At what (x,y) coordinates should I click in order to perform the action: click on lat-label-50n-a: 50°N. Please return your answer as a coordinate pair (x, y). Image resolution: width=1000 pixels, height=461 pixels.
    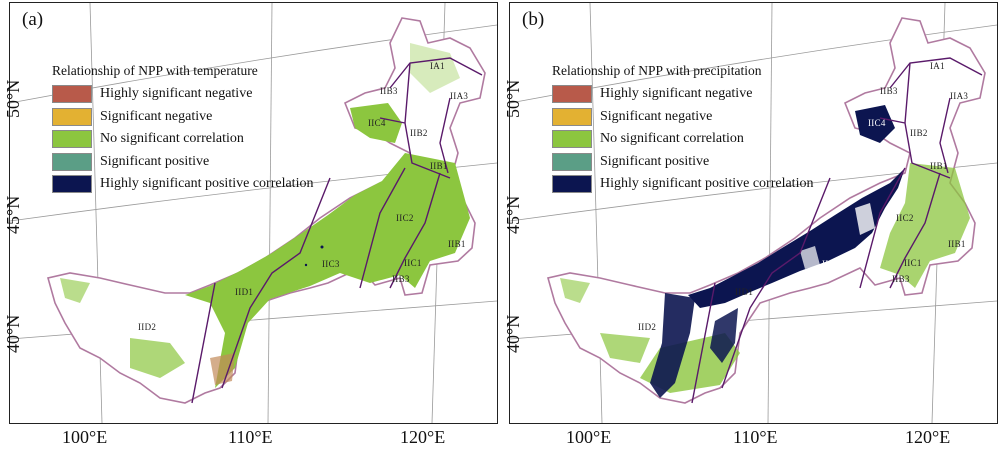
    Looking at the image, I should click on (13, 98).